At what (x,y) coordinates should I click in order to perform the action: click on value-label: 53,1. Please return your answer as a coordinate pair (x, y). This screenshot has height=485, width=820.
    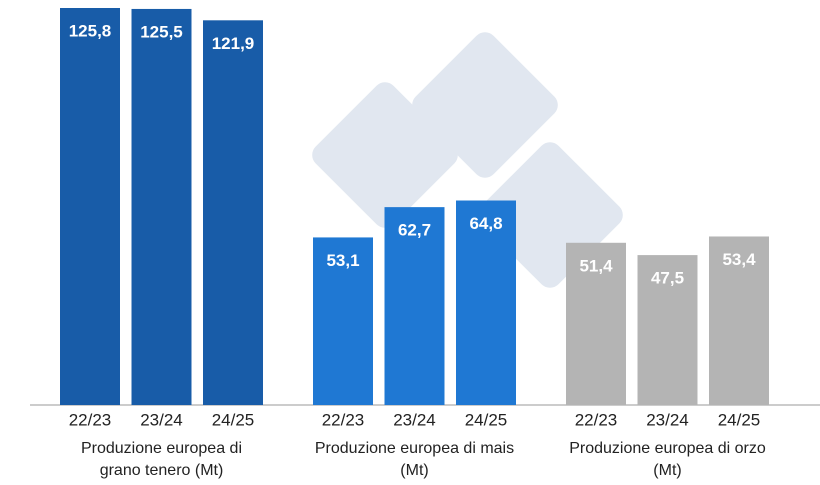
    Looking at the image, I should click on (342, 260).